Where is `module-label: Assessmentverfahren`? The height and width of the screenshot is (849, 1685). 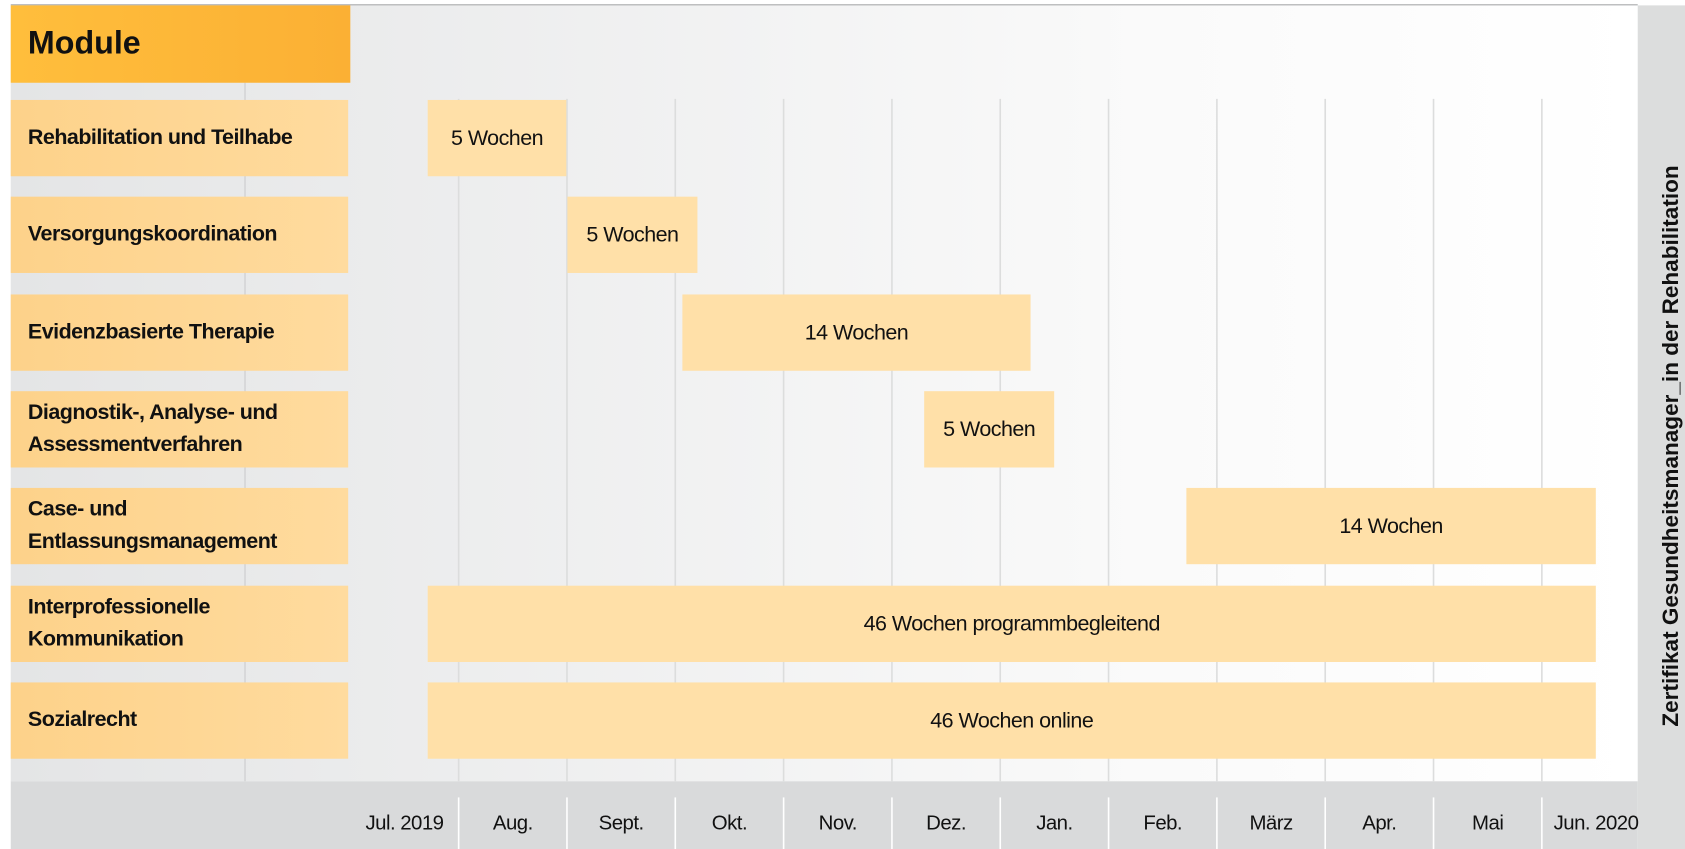
module-label: Assessmentverfahren is located at coordinates (135, 444).